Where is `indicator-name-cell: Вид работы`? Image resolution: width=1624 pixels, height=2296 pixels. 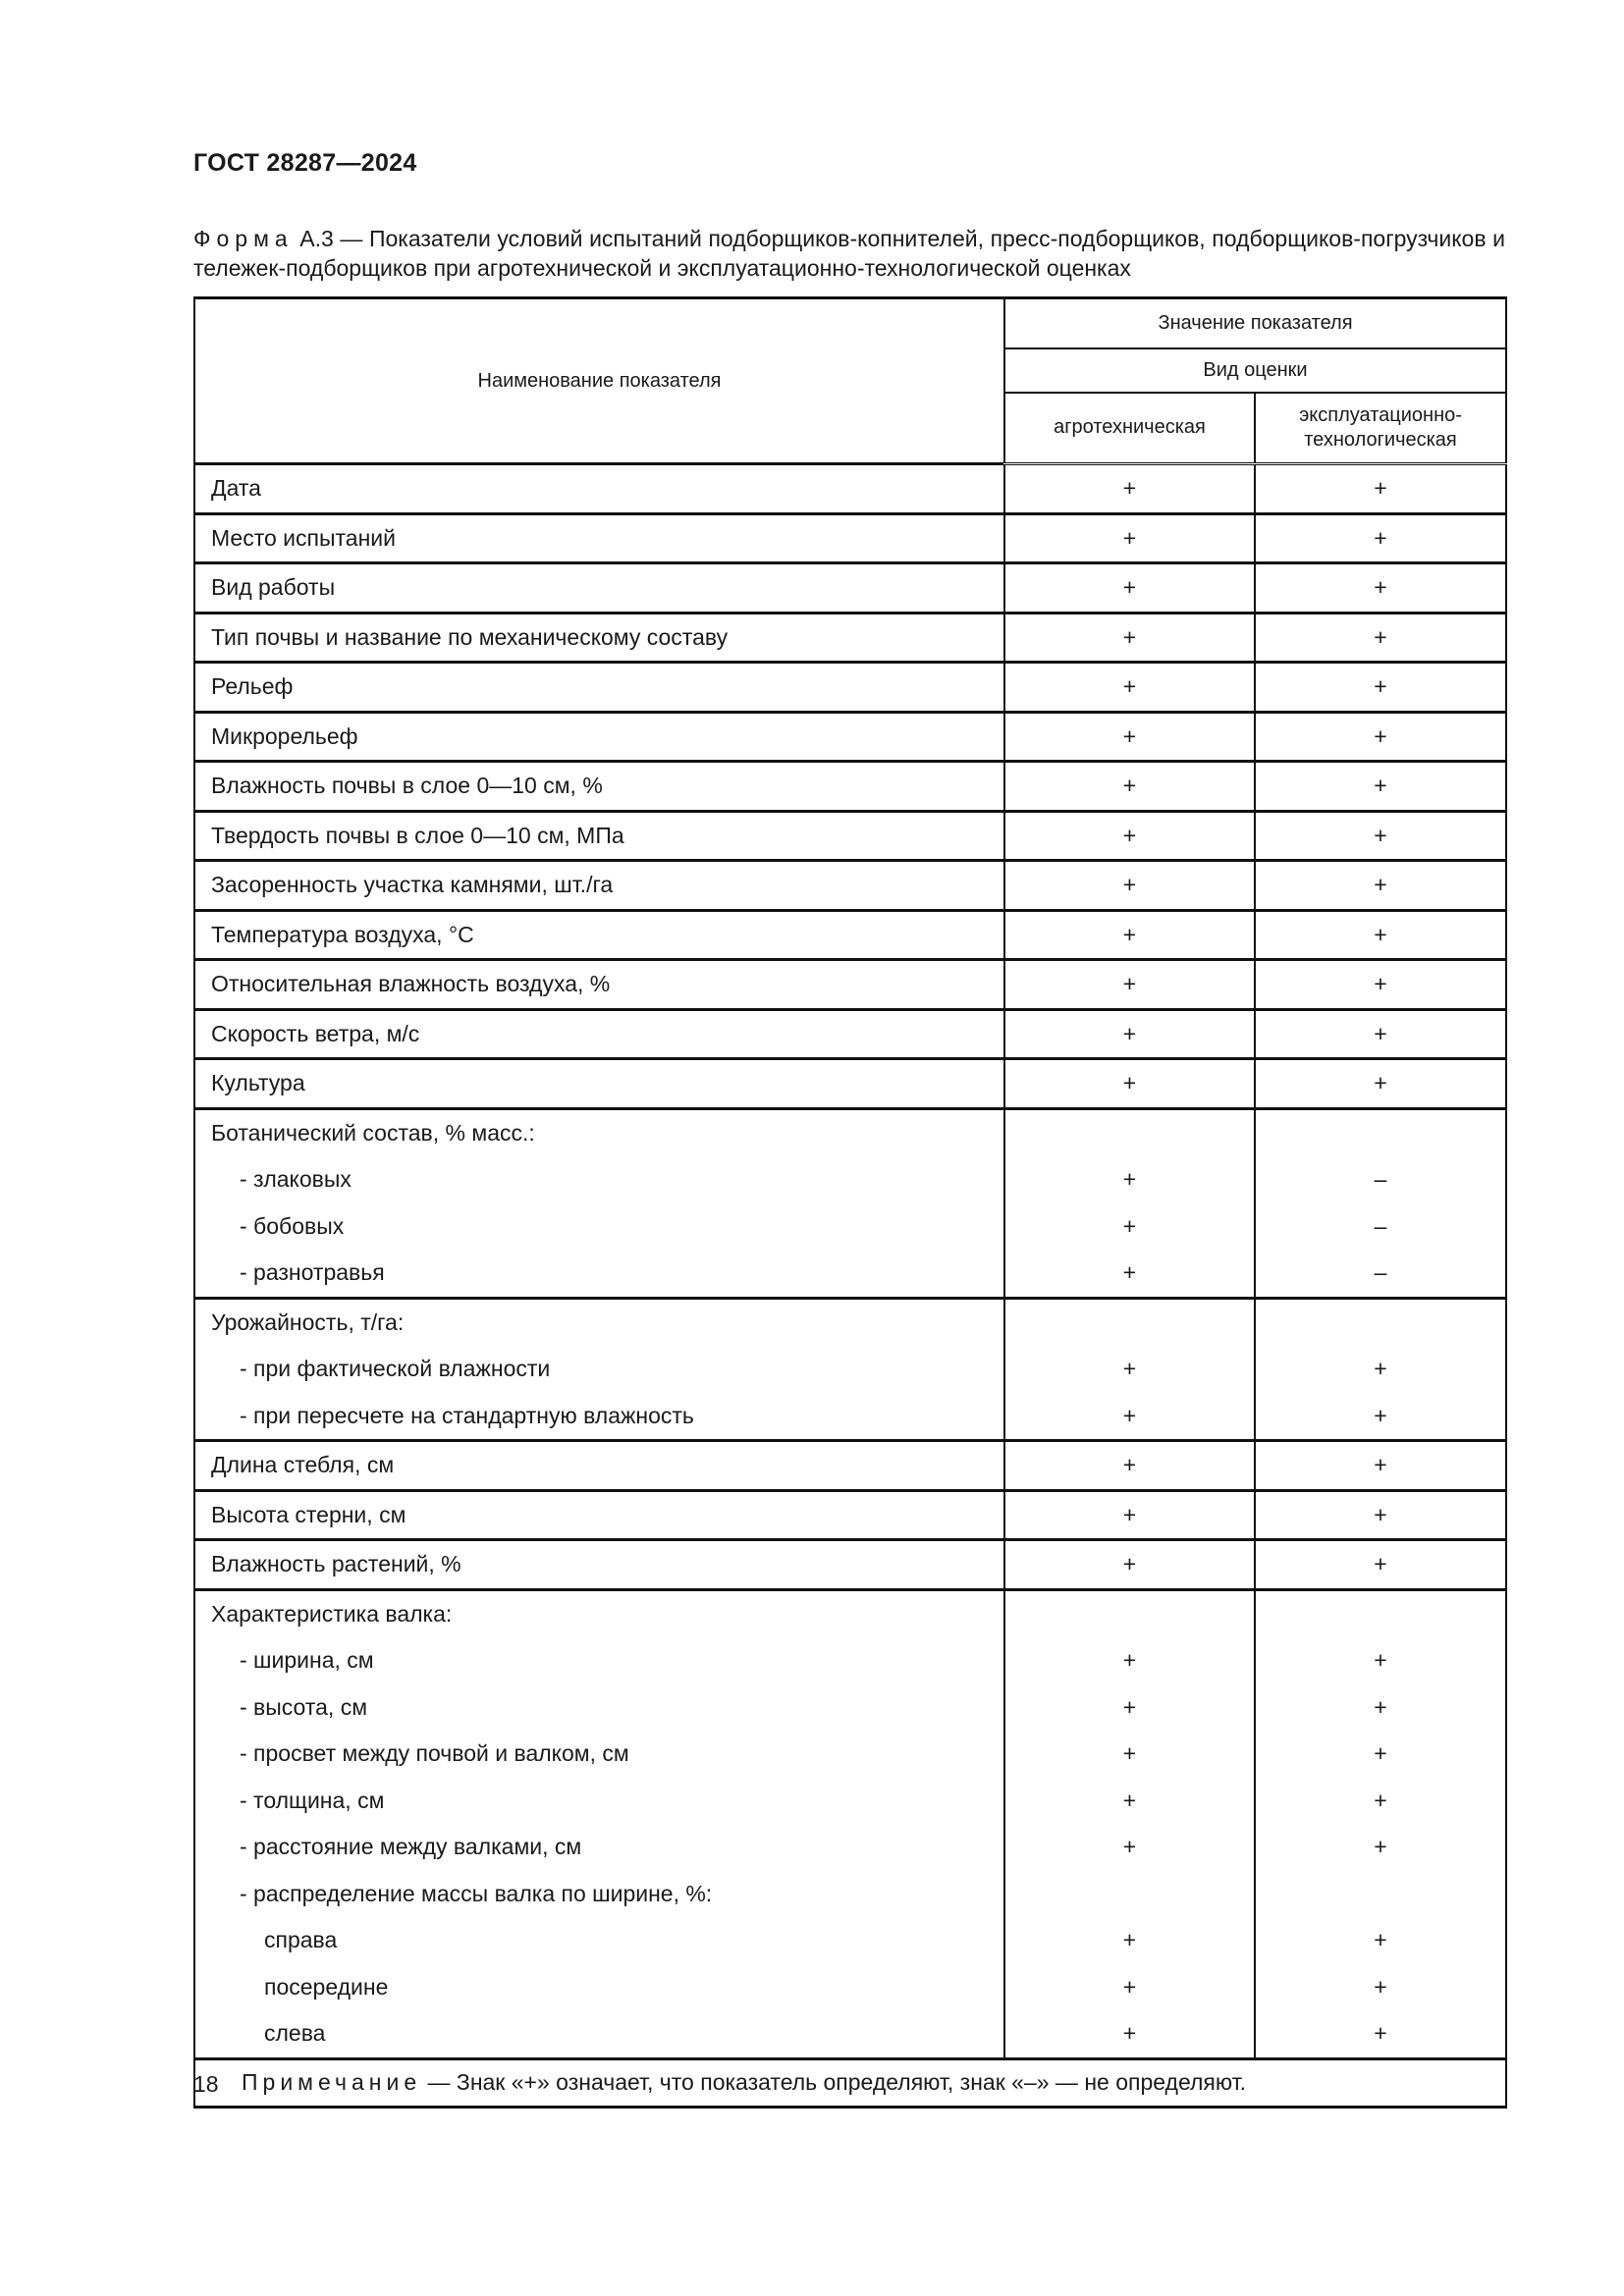
indicator-name-cell: Вид работы is located at coordinates (599, 587).